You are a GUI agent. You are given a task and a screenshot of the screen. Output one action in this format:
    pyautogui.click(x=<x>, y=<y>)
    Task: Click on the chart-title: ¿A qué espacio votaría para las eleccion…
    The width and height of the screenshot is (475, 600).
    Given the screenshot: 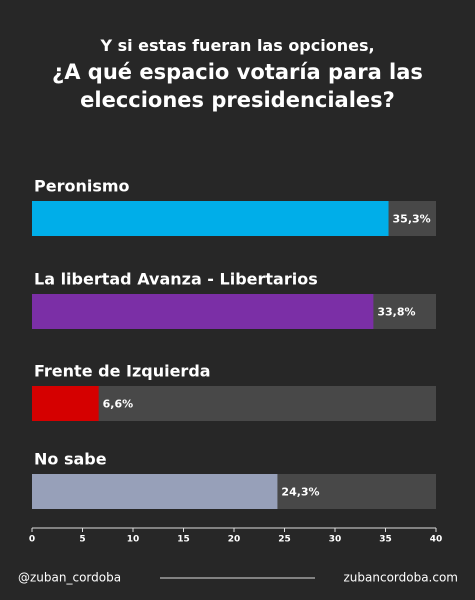 What is the action you would take?
    pyautogui.click(x=237, y=86)
    